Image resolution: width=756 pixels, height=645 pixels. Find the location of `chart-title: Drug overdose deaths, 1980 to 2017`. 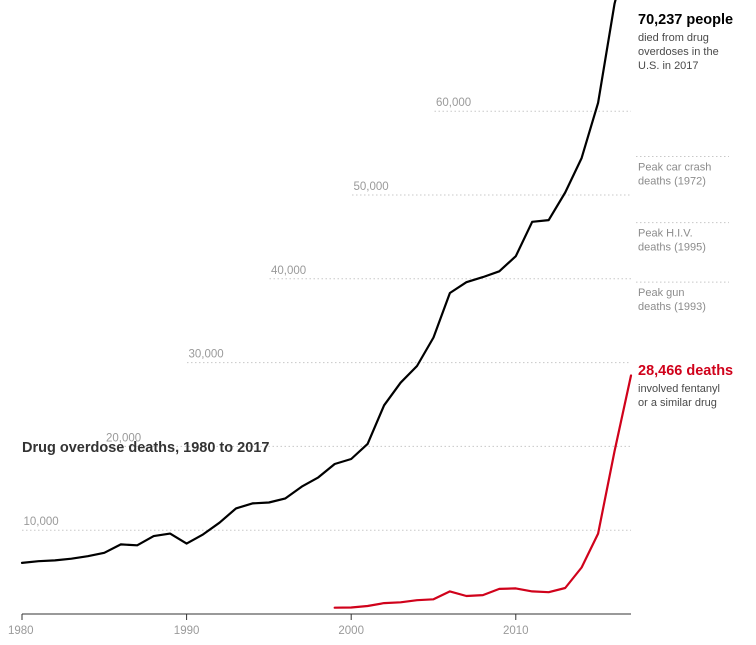

chart-title: Drug overdose deaths, 1980 to 2017 is located at coordinates (145, 448).